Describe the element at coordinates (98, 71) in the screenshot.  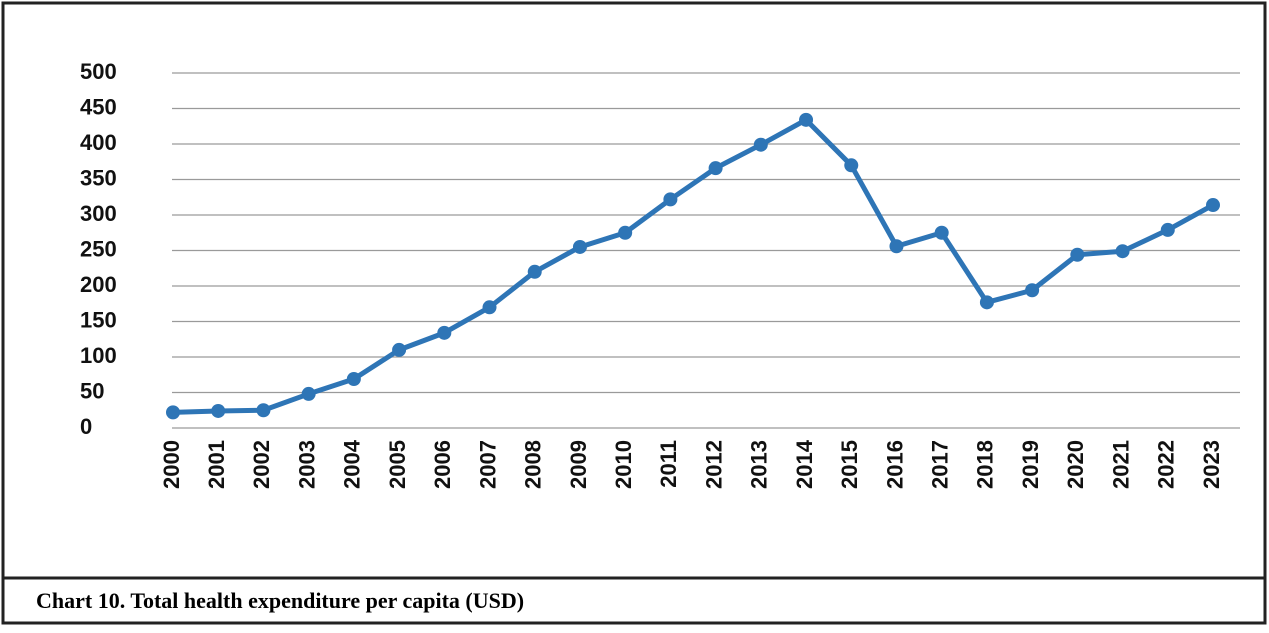
I see `y-tick-label: 500` at that location.